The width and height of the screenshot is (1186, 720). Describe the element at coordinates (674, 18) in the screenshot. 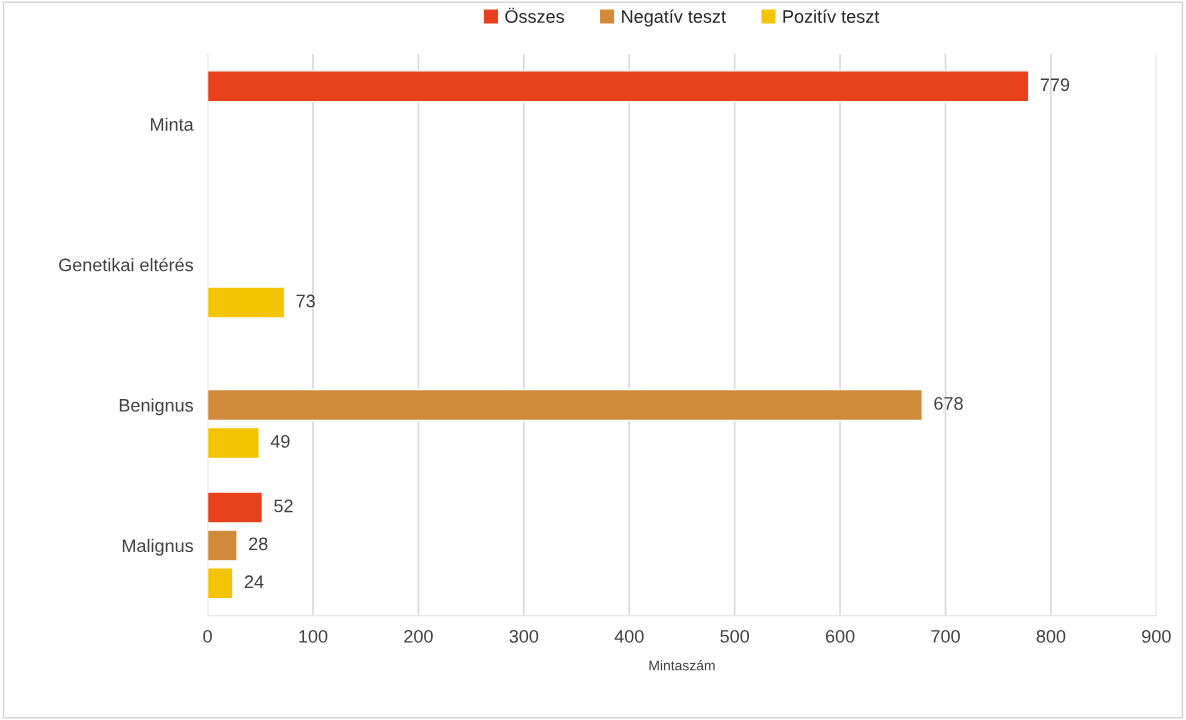

I see `legend-label: Negatív teszt` at that location.